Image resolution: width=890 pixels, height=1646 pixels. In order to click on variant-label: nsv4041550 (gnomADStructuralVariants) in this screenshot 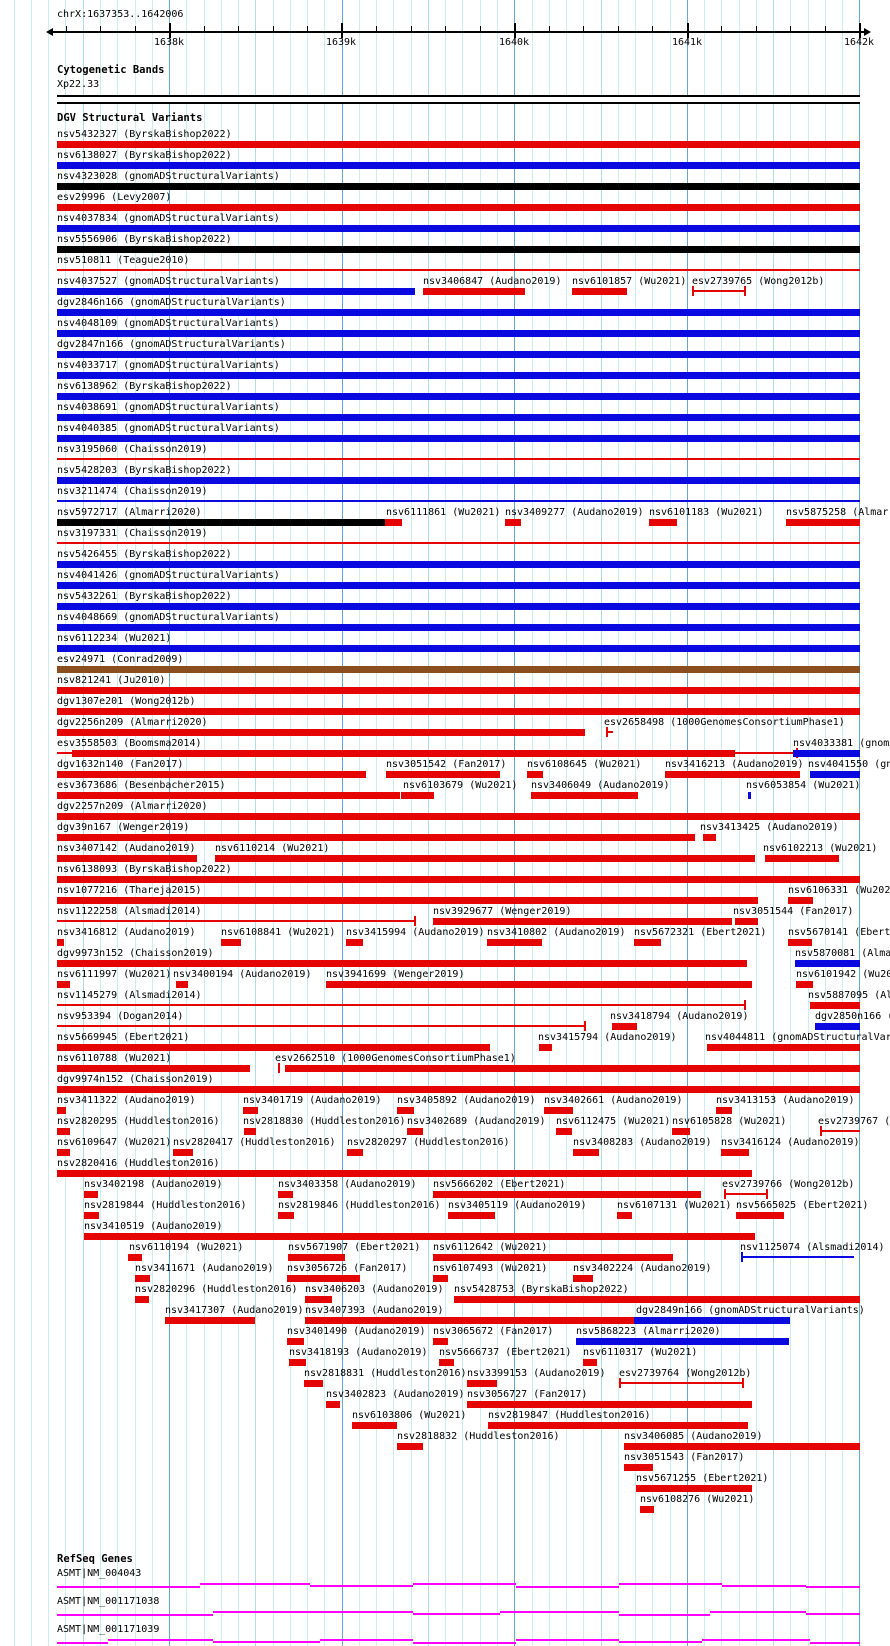, I will do `click(849, 764)`.